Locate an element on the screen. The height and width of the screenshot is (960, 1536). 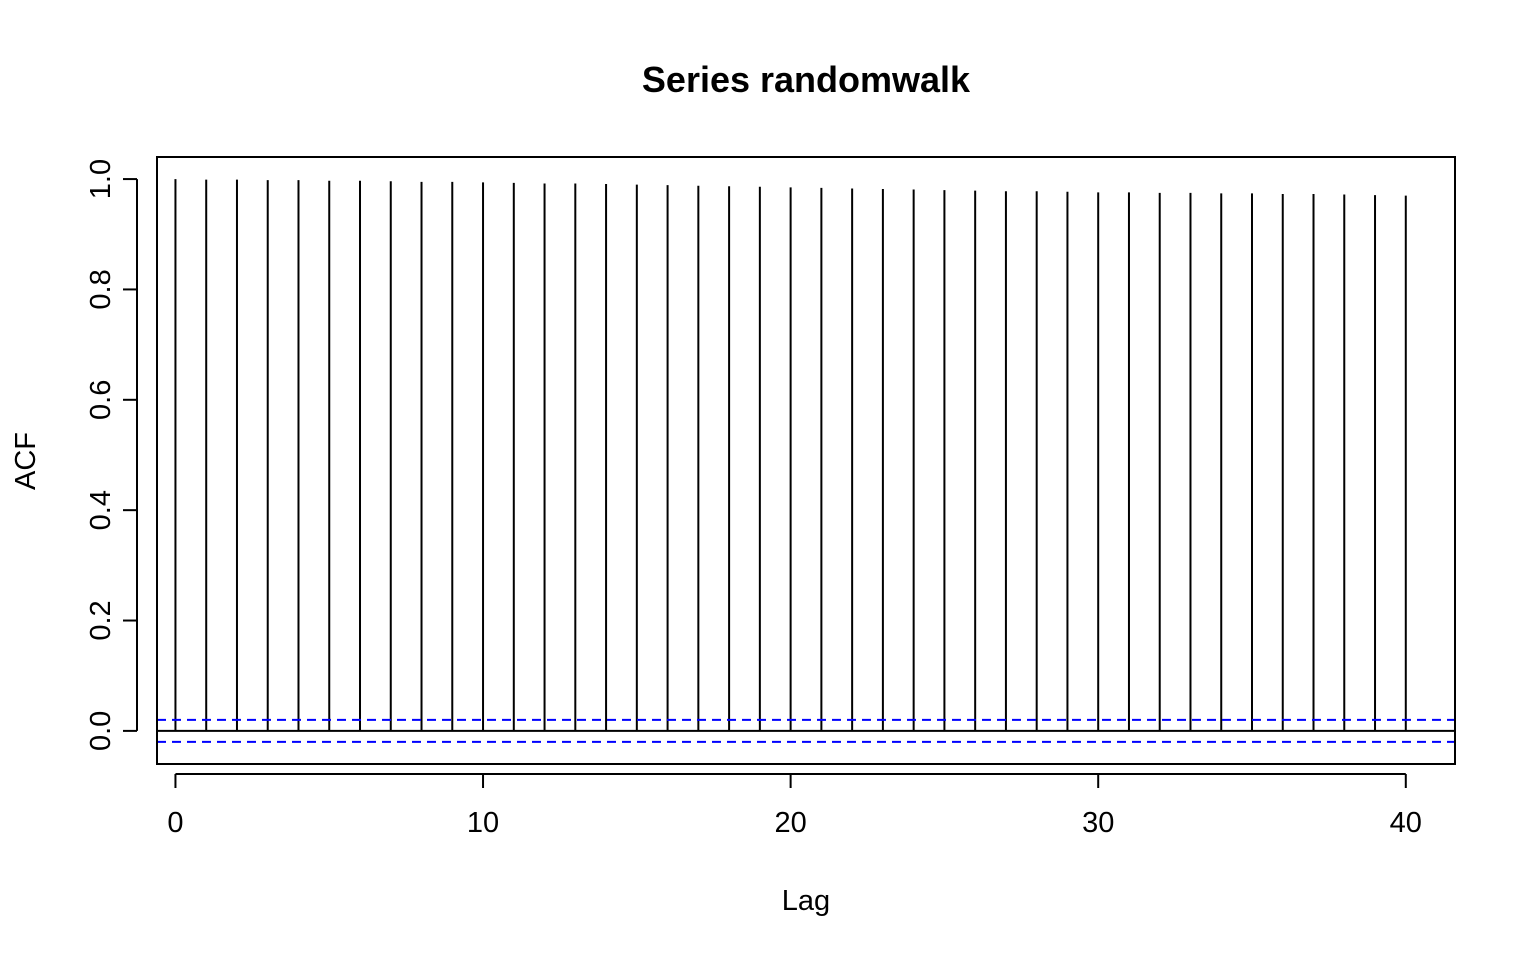
y-tick-label-0.2: 0.2 is located at coordinates (101, 620).